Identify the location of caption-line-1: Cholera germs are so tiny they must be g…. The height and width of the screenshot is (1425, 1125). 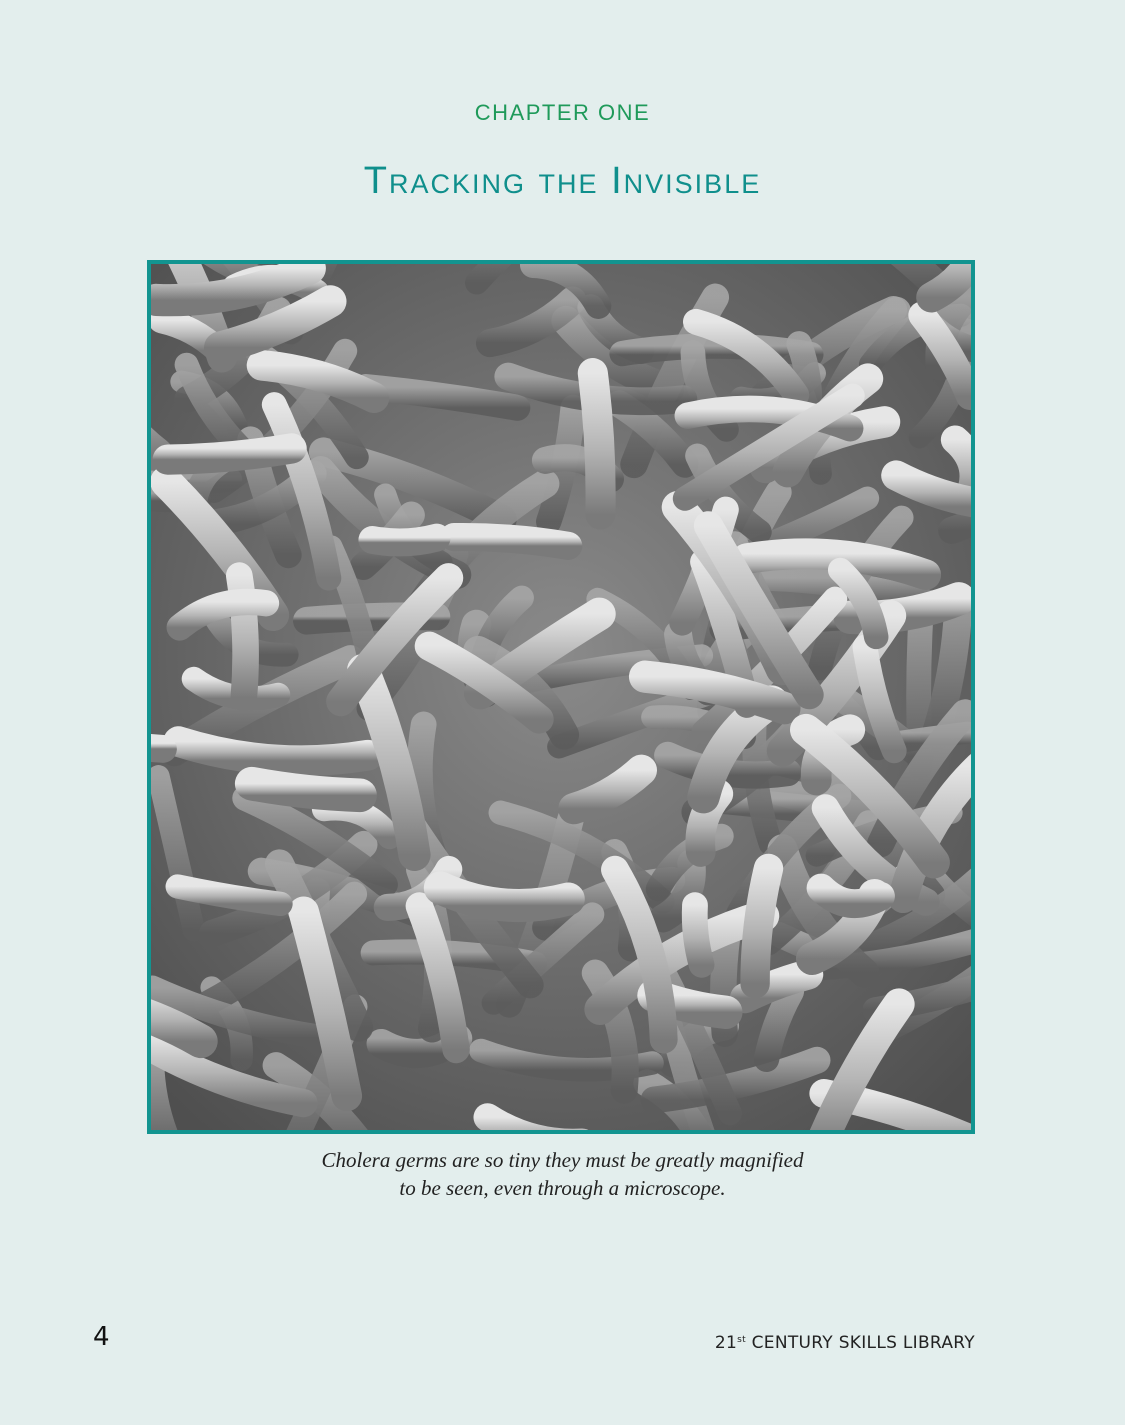
(562, 1160).